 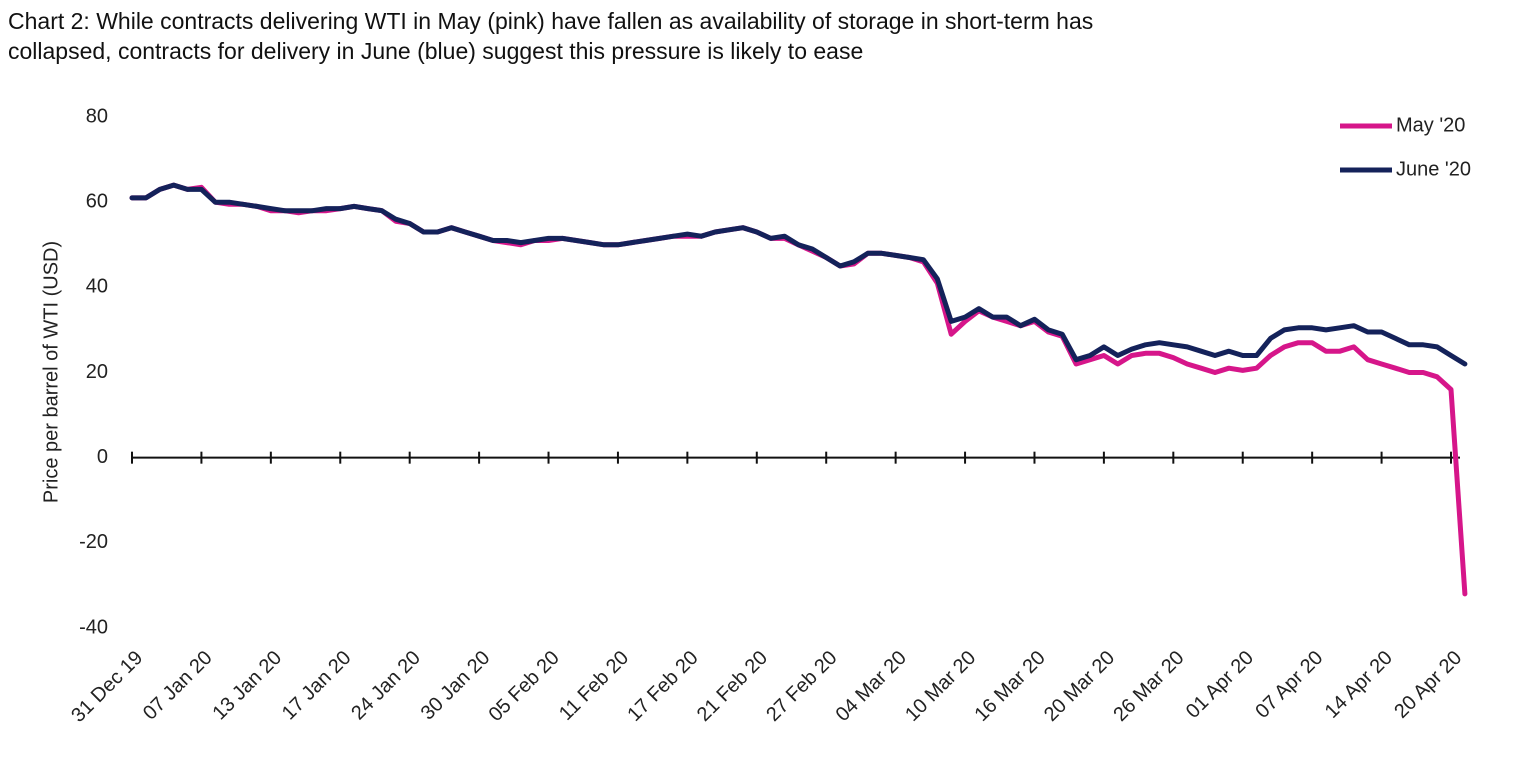 What do you see at coordinates (102, 457) in the screenshot?
I see `y-tick-label: 0` at bounding box center [102, 457].